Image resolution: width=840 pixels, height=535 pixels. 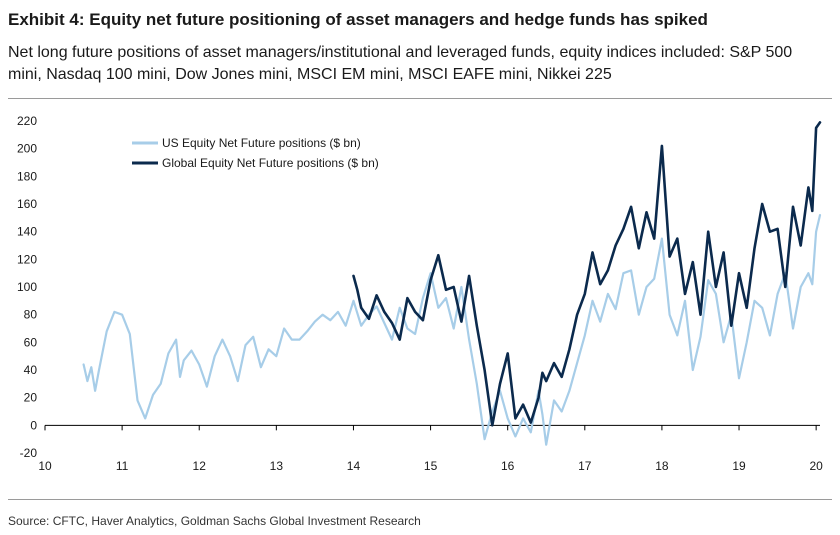 What do you see at coordinates (27, 259) in the screenshot?
I see `y-tick-label: 120` at bounding box center [27, 259].